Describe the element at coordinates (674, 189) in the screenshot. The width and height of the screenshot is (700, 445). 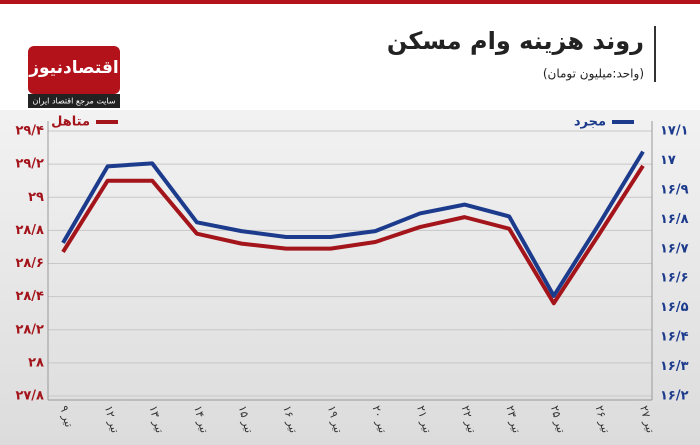
I see `y2-tick-label: ۱۶/۹` at that location.